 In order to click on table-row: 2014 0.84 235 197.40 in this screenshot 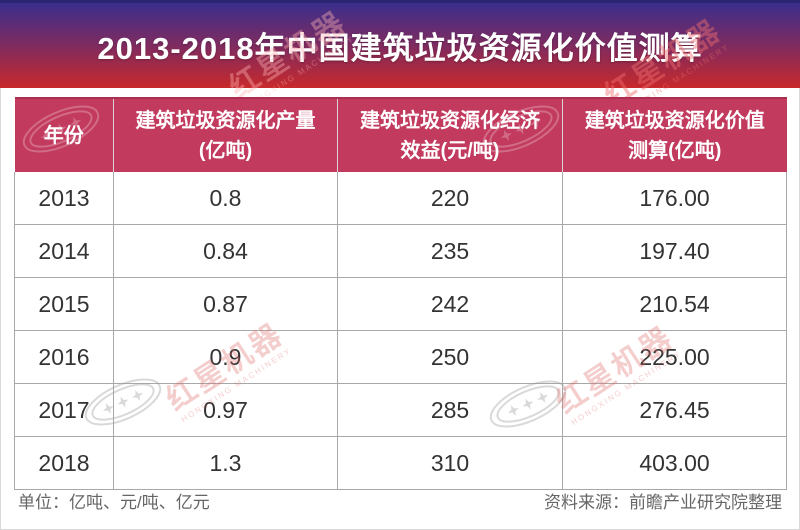, I will do `click(400, 251)`.